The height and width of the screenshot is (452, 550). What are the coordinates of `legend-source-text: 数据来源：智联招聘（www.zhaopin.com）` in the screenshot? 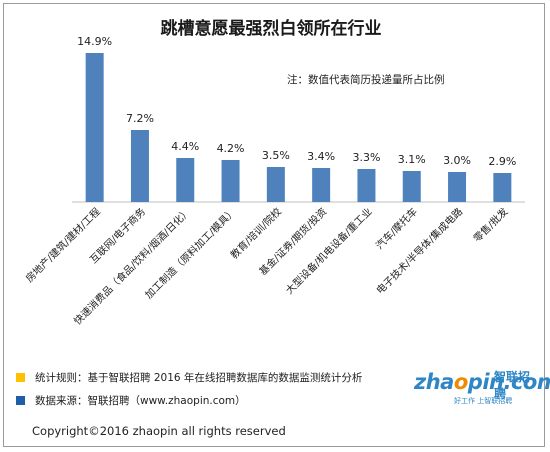 It's located at (140, 401).